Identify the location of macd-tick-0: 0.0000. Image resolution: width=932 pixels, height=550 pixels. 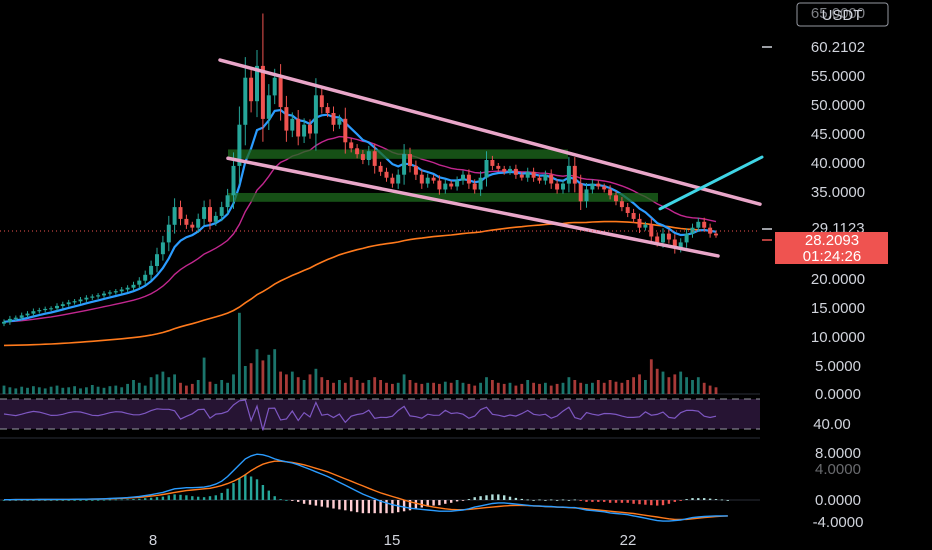
(838, 500).